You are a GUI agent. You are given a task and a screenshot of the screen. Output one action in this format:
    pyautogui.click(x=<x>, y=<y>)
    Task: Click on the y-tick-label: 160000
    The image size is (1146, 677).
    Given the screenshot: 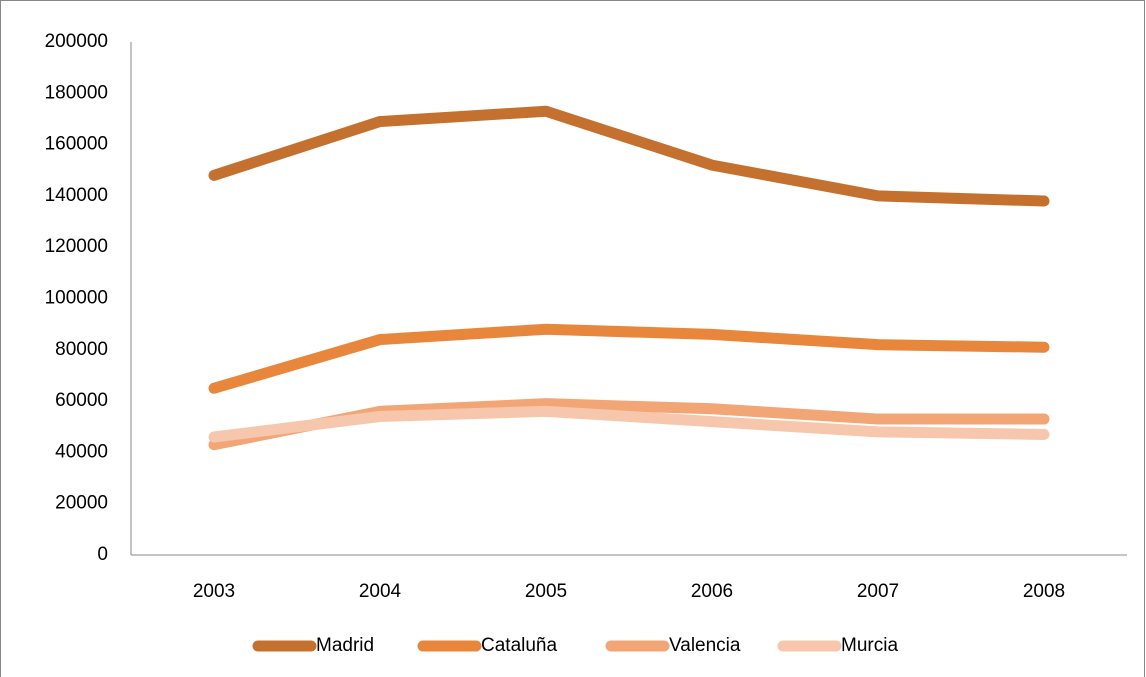 What is the action you would take?
    pyautogui.click(x=76, y=144)
    